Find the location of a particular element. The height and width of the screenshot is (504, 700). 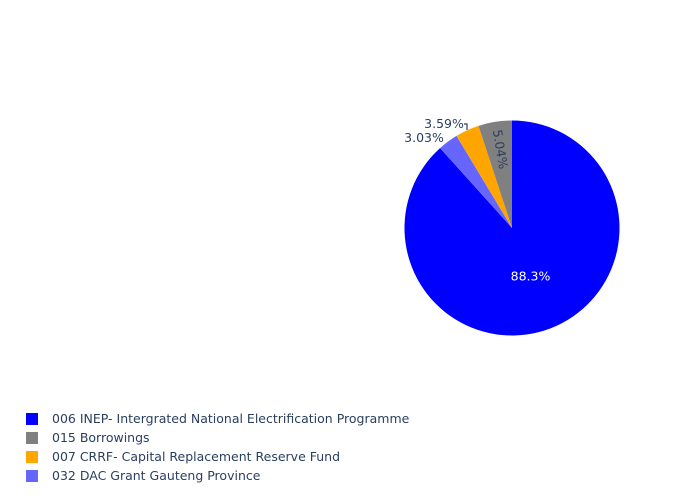

legend-label-dac: 032 DAC Grant Gauteng Province is located at coordinates (156, 475).